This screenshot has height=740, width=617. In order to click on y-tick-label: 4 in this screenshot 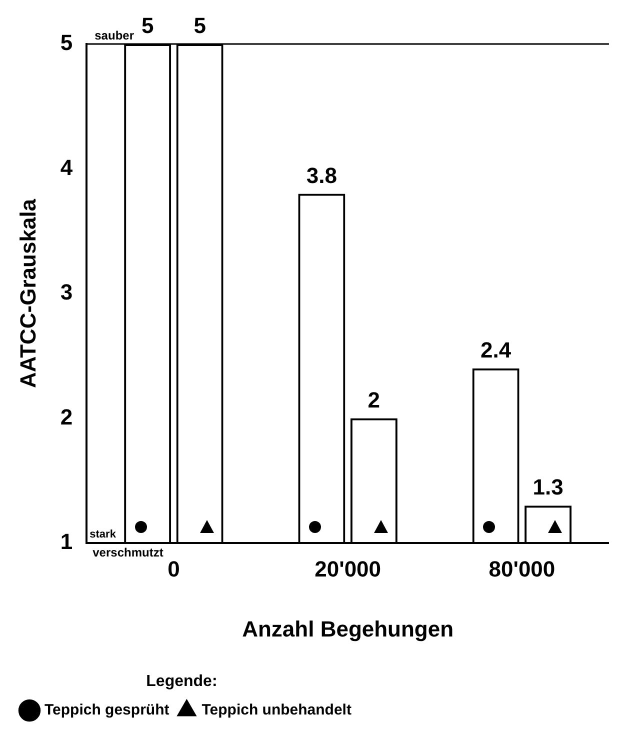, I will do `click(67, 167)`.